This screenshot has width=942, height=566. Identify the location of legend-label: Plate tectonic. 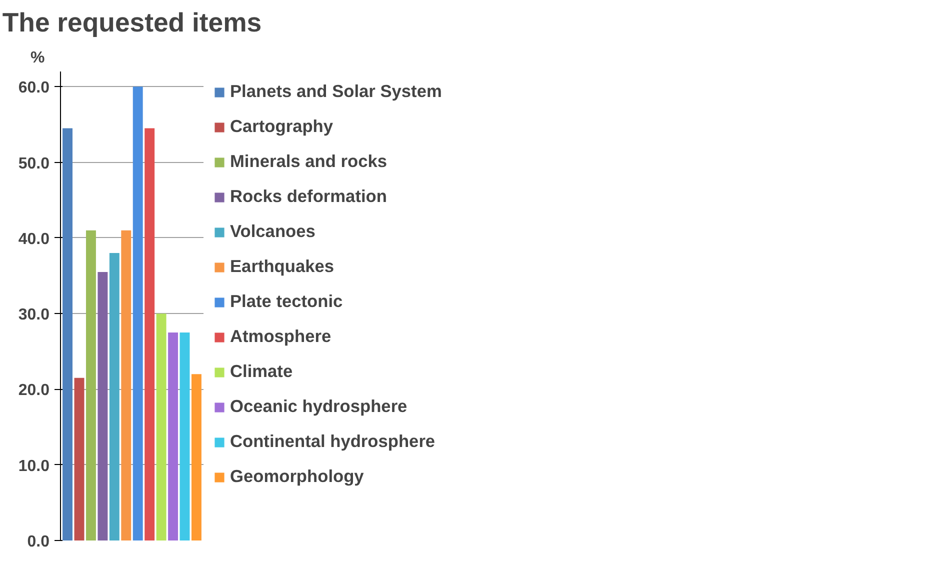
(286, 301).